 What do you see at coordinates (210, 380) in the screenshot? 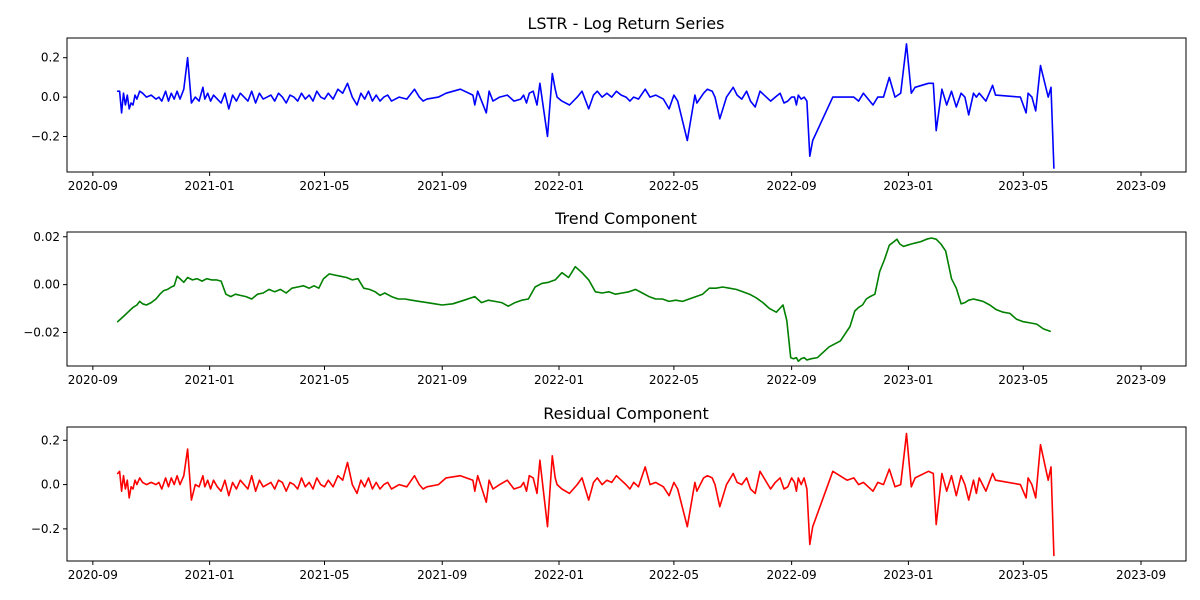
I see `panel-trend-xtick-label: 2021-01` at bounding box center [210, 380].